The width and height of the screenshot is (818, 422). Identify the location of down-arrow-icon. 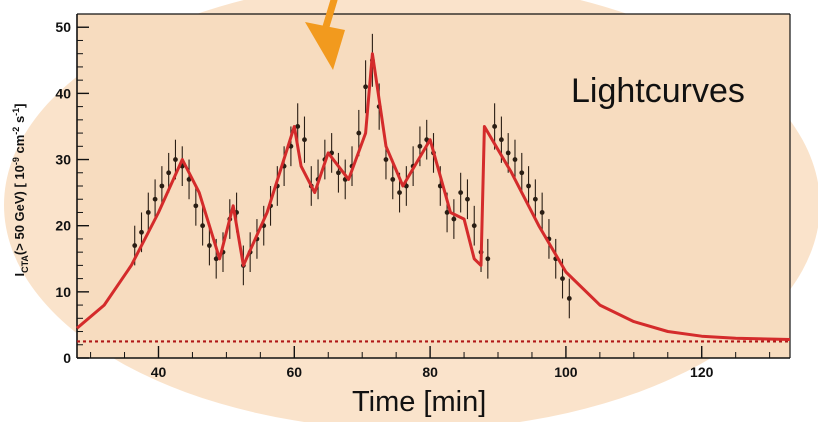
(325, 35).